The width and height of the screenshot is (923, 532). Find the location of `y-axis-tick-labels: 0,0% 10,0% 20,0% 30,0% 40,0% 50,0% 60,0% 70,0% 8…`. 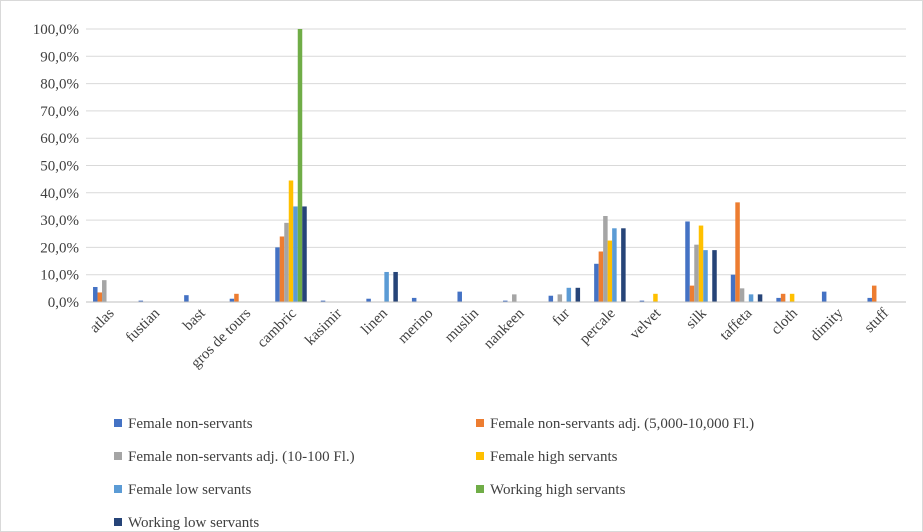

y-axis-tick-labels: 0,0% 10,0% 20,0% 30,0% 40,0% 50,0% 60,0% 70,0% 8… is located at coordinates (56, 166).